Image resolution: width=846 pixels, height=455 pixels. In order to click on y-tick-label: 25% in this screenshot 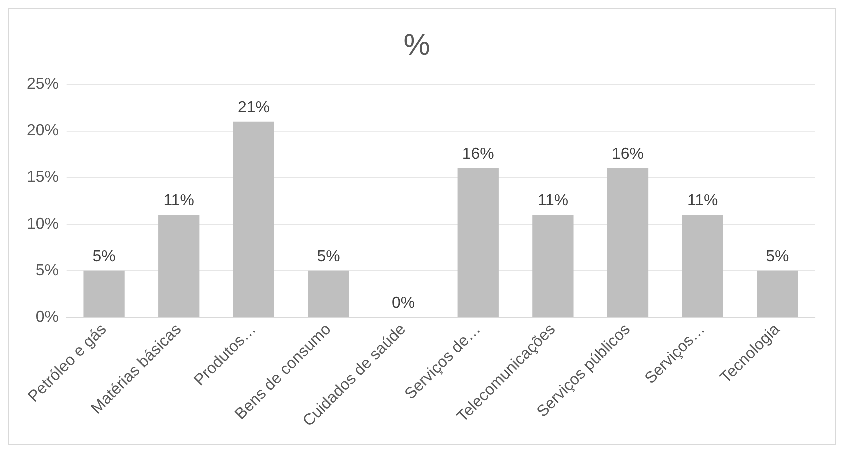, I will do `click(42, 85)`.